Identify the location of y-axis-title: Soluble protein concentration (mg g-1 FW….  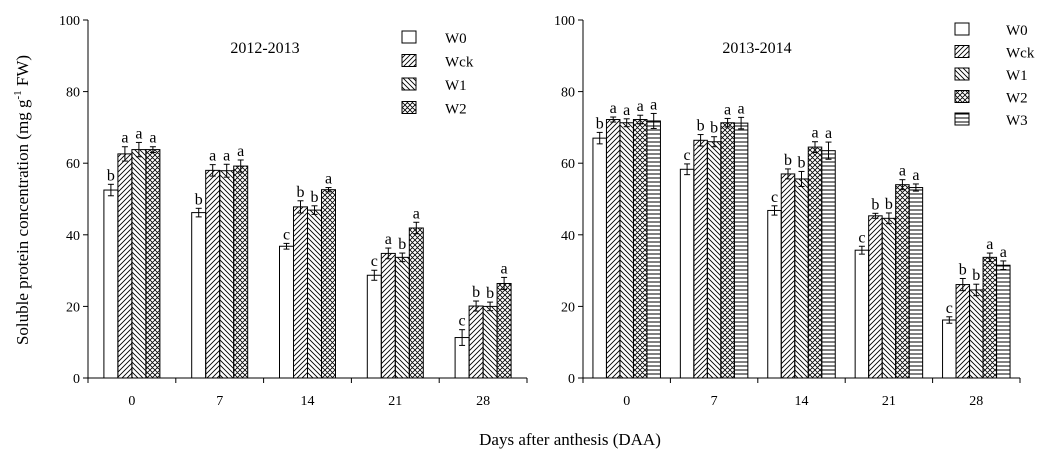
(22, 200).